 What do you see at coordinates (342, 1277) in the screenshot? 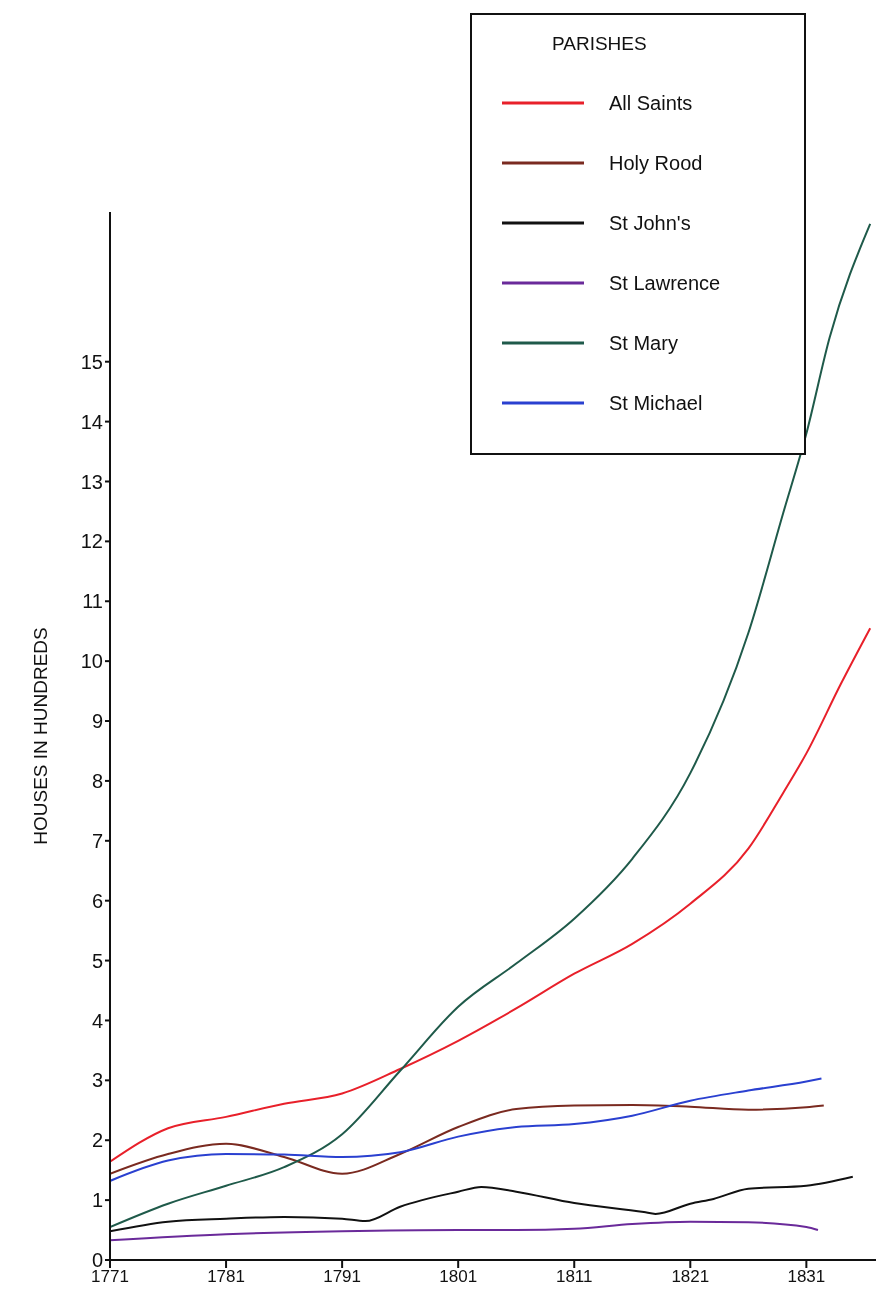
I see `x-tick-label: 1791` at bounding box center [342, 1277].